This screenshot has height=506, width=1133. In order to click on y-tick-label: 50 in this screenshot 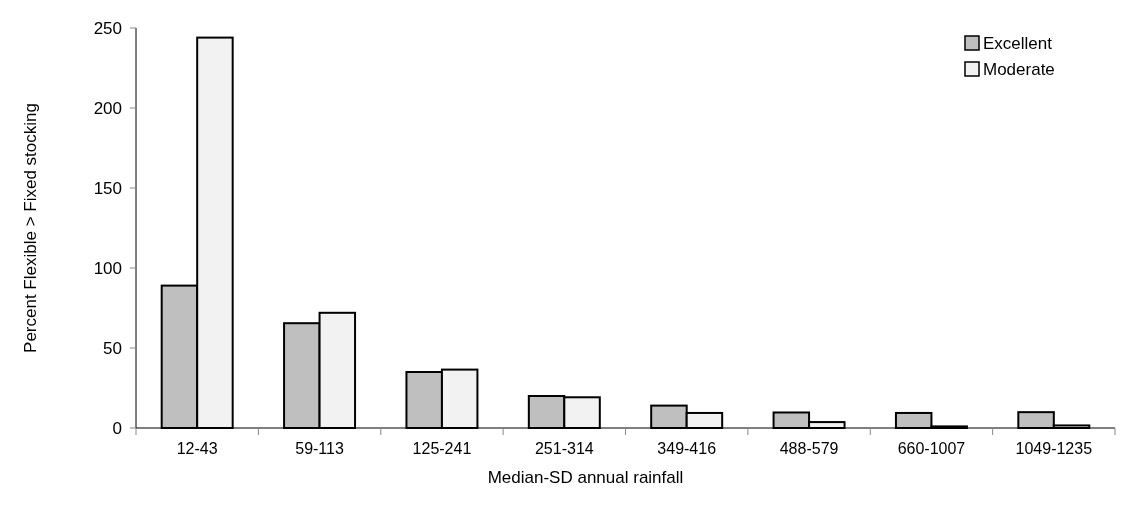, I will do `click(112, 348)`.